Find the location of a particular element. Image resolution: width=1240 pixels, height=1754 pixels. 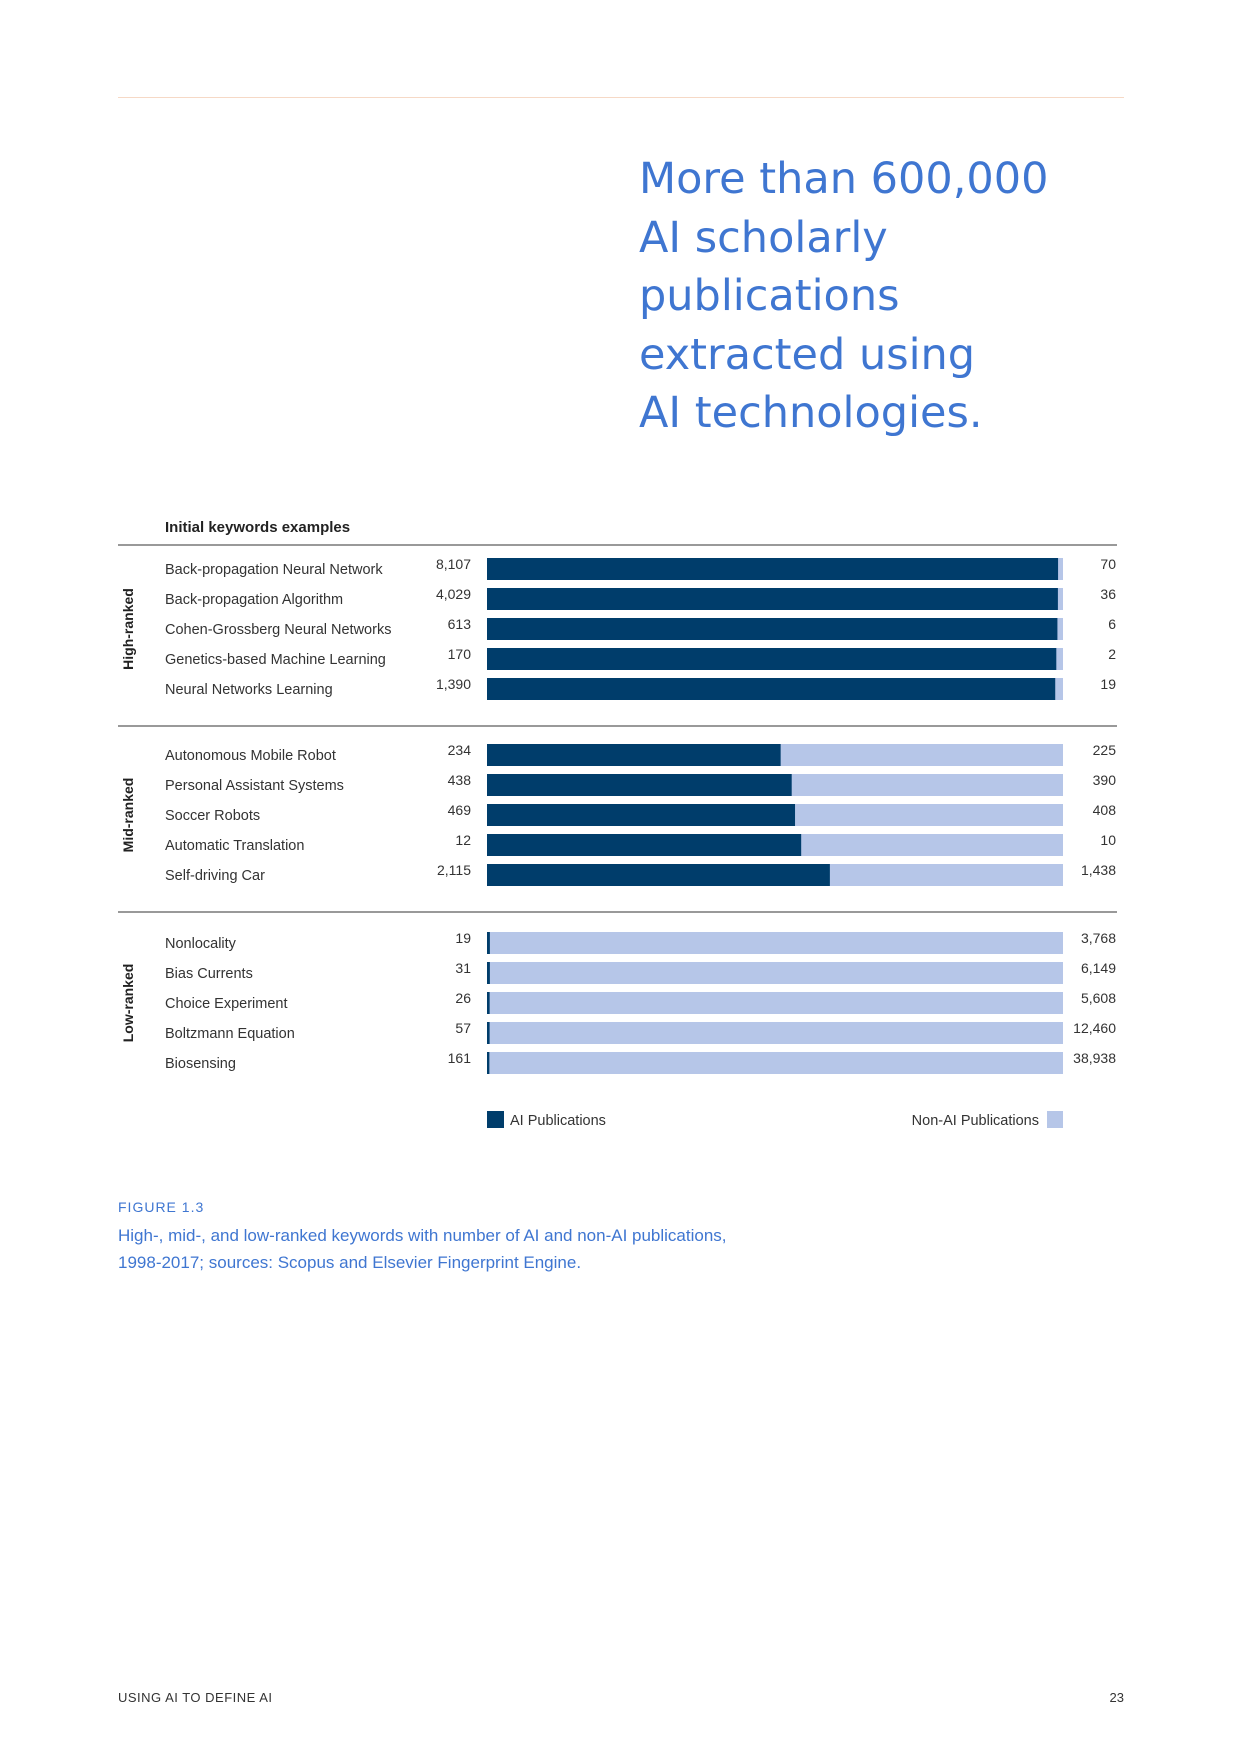

ai-value-label: 2,115 is located at coordinates (454, 870).